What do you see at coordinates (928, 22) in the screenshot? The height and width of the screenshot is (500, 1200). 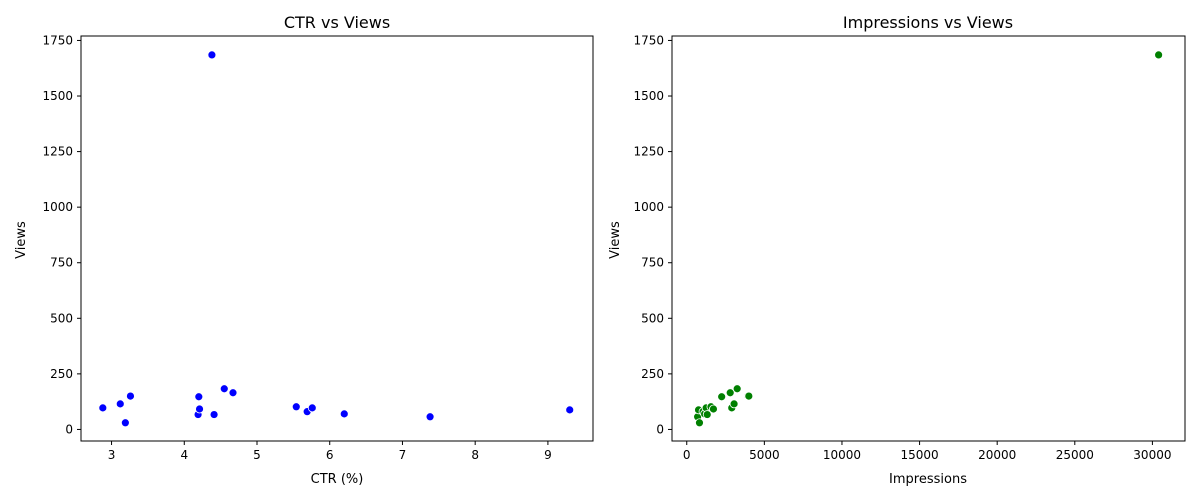 I see `chart-title: Impressions vs Views` at bounding box center [928, 22].